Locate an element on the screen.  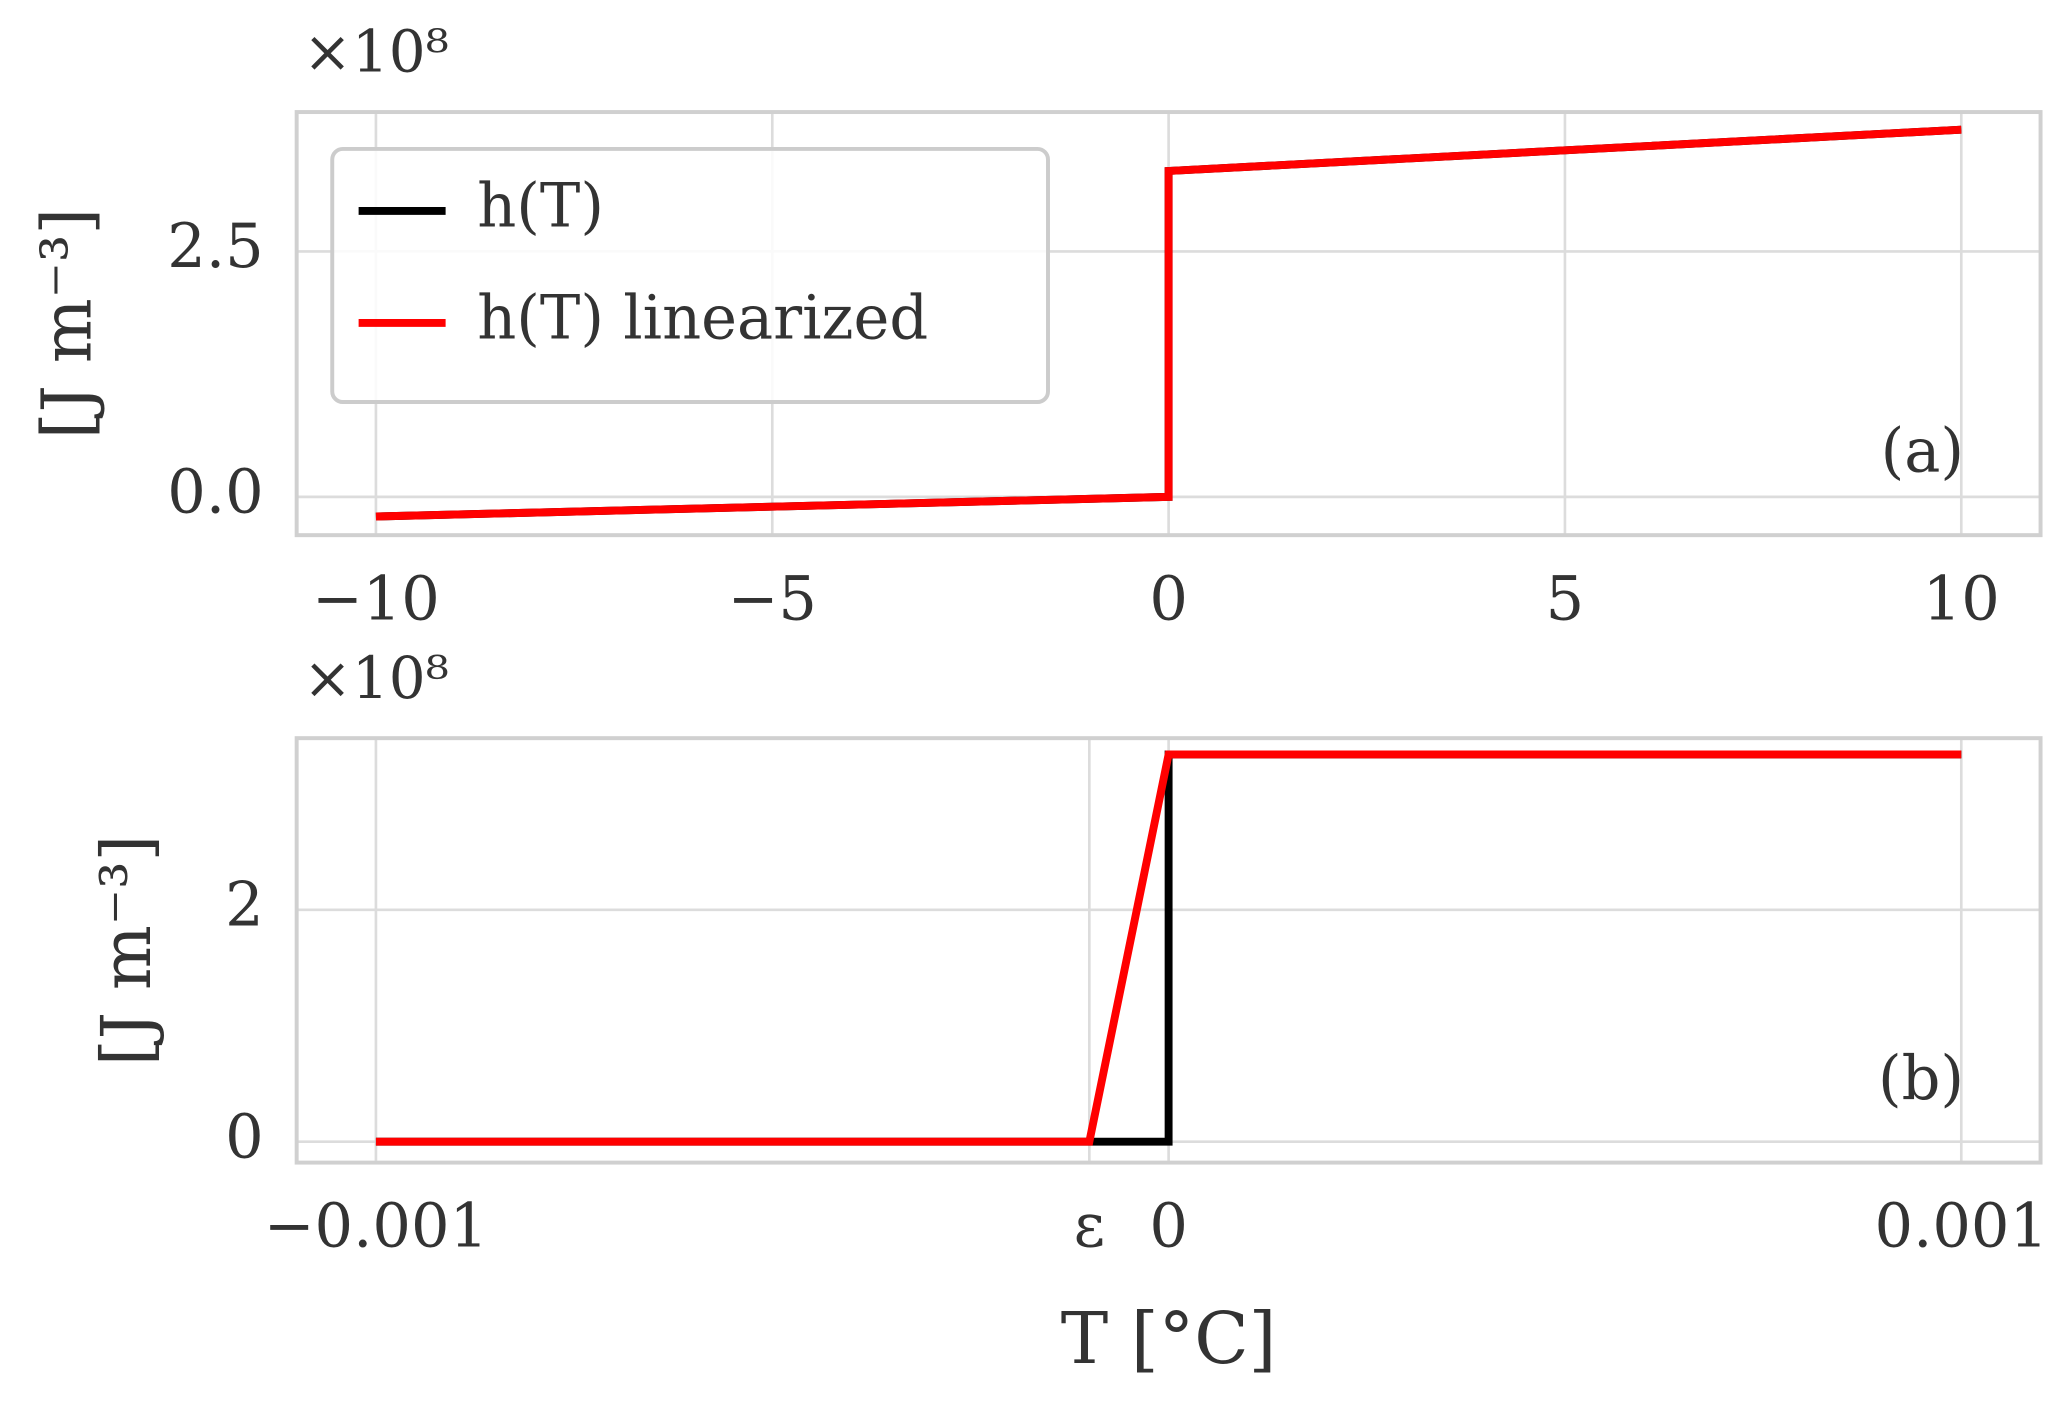
x-axis-label: T [°C] is located at coordinates (1169, 1338).